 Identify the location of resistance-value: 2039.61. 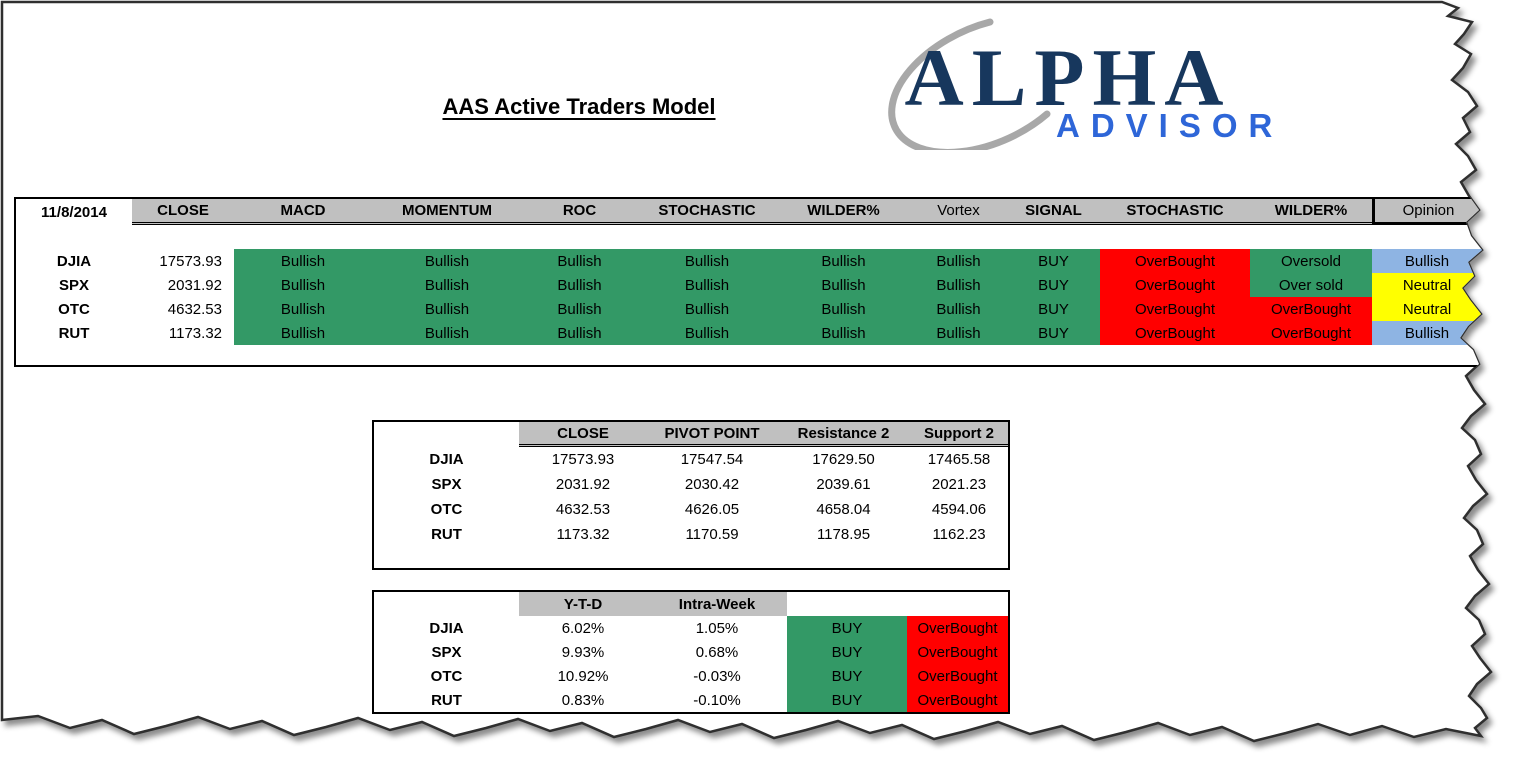
(843, 484).